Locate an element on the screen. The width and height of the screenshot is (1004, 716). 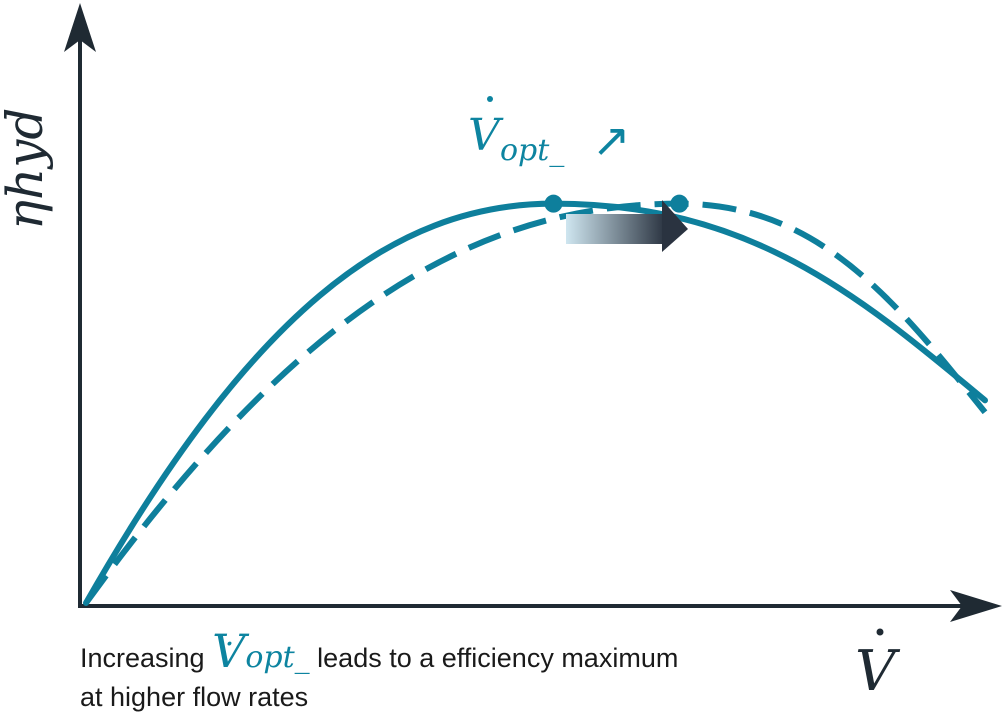
annotation-subscript: opt_ is located at coordinates (532, 150).